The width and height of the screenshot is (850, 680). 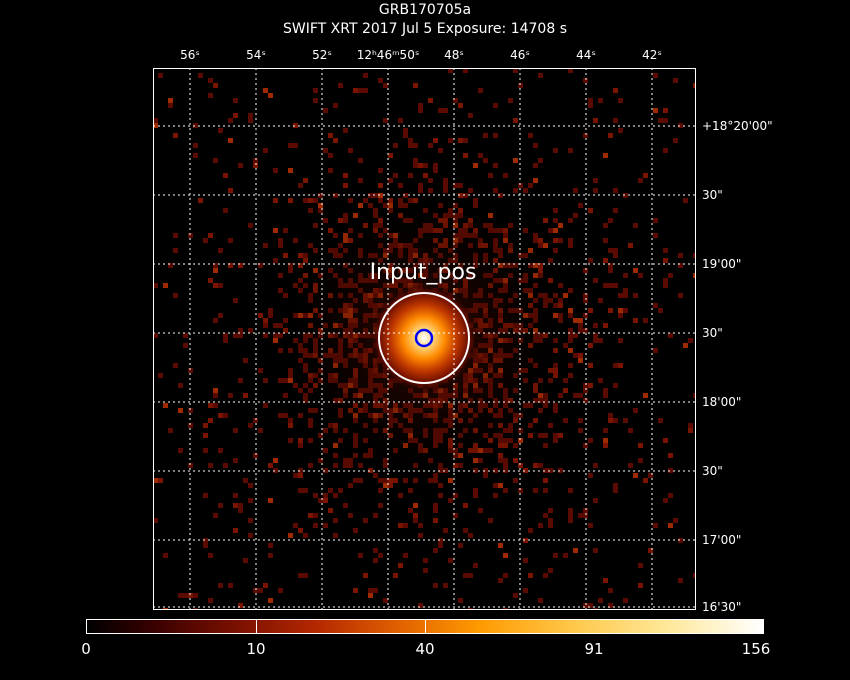 I want to click on dec-label: 18'00", so click(x=722, y=402).